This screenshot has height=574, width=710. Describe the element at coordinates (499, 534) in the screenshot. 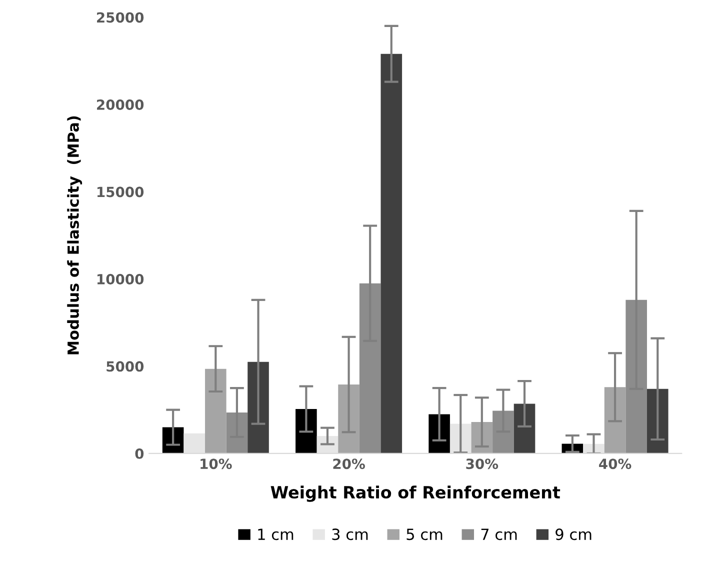

I see `legend-label: 7 cm` at that location.